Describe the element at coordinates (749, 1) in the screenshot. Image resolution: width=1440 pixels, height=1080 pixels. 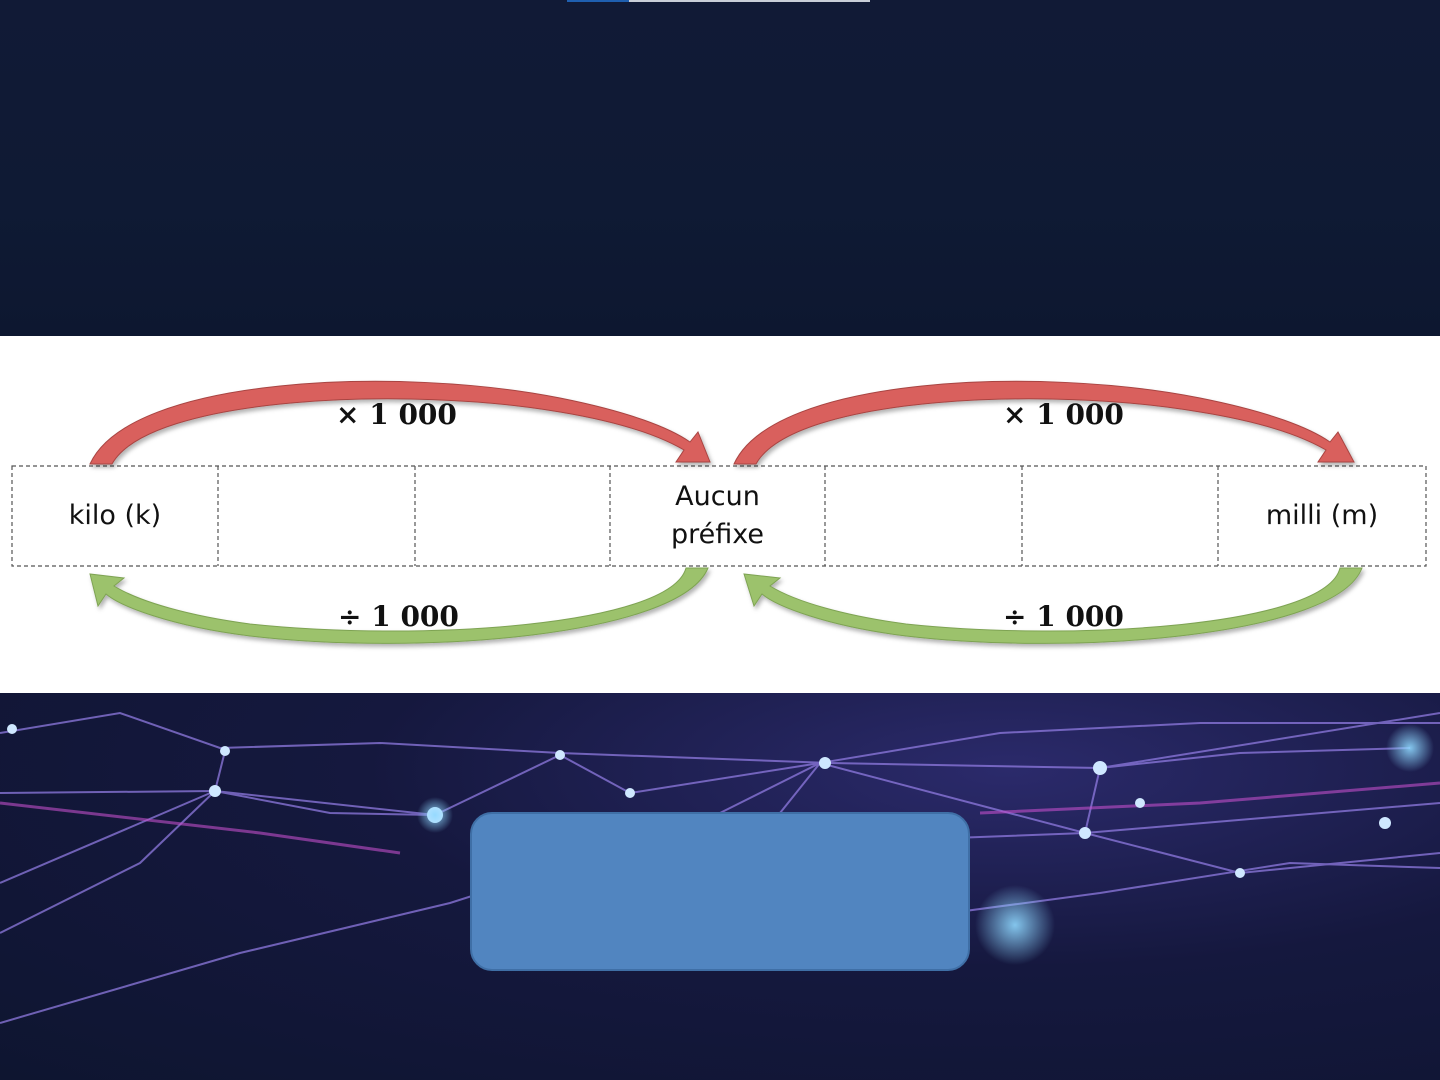
I see `top-tab-bar` at that location.